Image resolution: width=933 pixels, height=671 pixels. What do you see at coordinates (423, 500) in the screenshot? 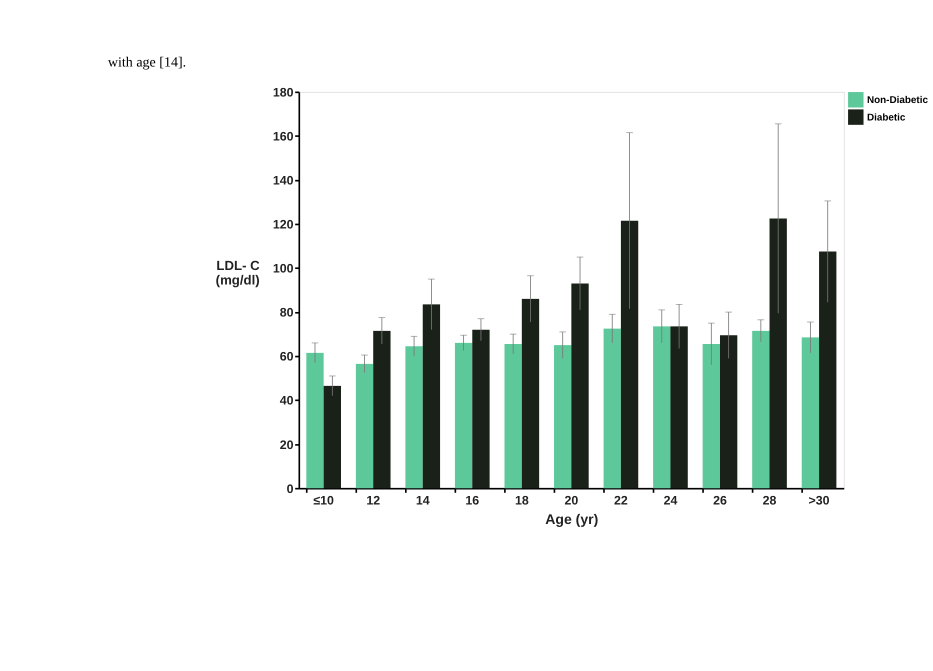
I see `x-tick-label: 14` at bounding box center [423, 500].